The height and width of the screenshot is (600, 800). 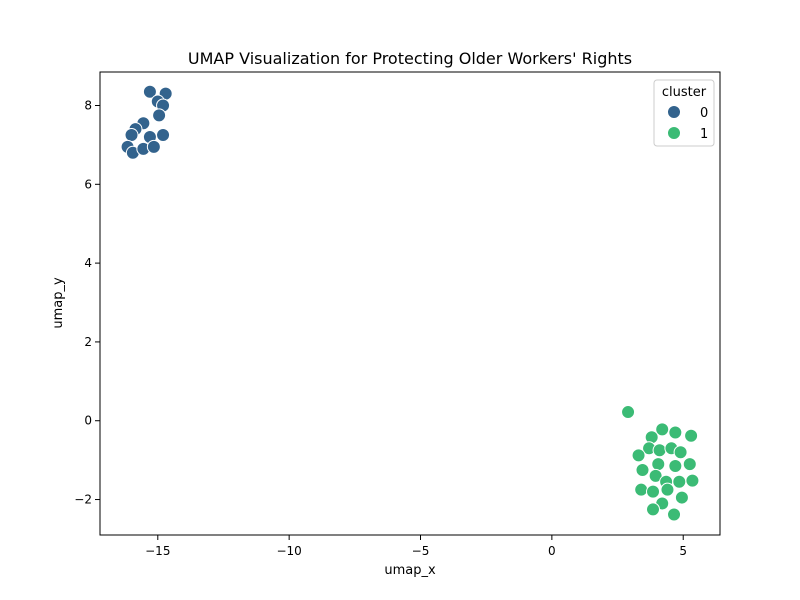 I want to click on x-tick-label: −15, so click(x=157, y=551).